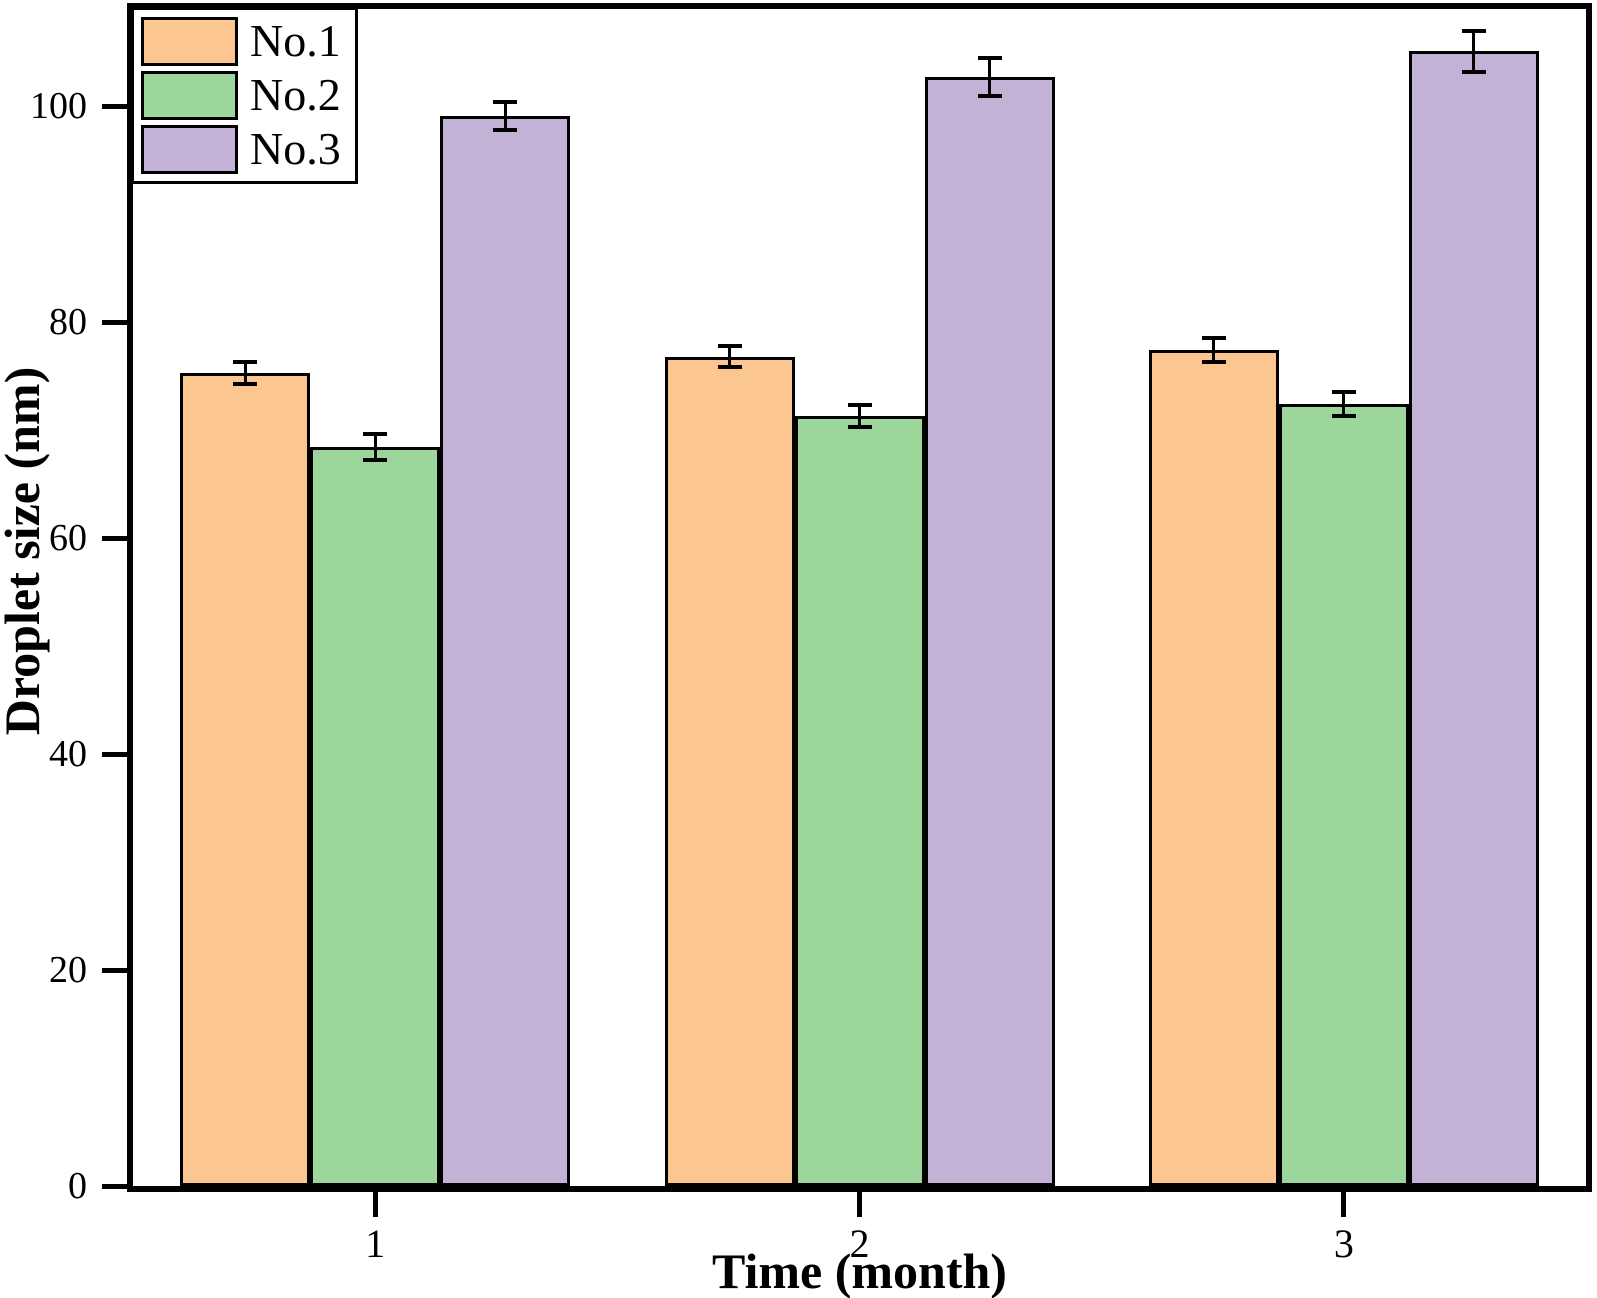  I want to click on bar-no3-month2, so click(989, 631).